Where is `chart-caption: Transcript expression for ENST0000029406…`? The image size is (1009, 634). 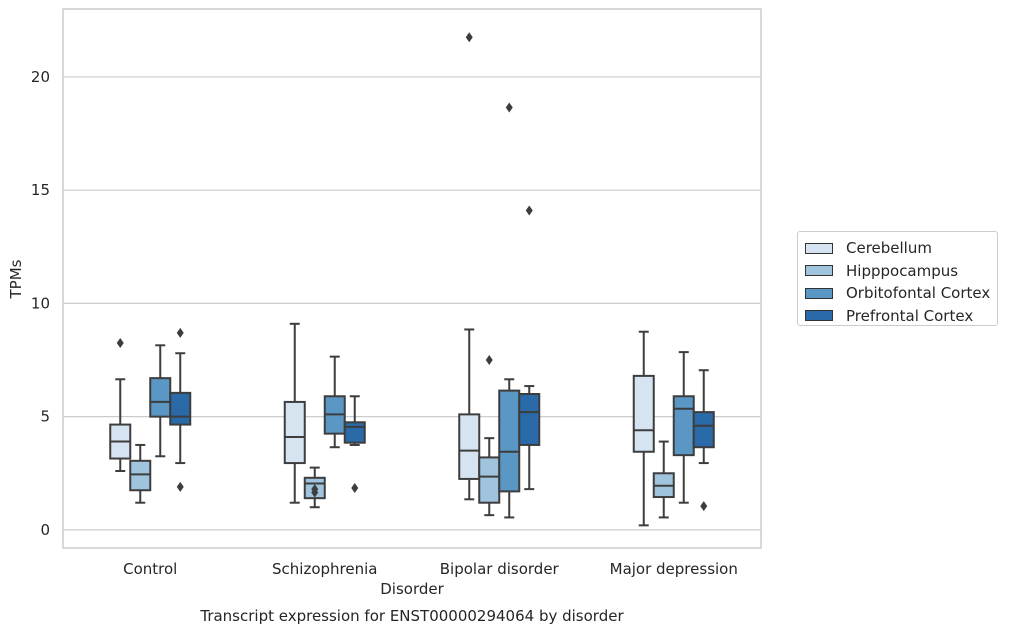
chart-caption: Transcript expression for ENST0000029406… is located at coordinates (412, 616).